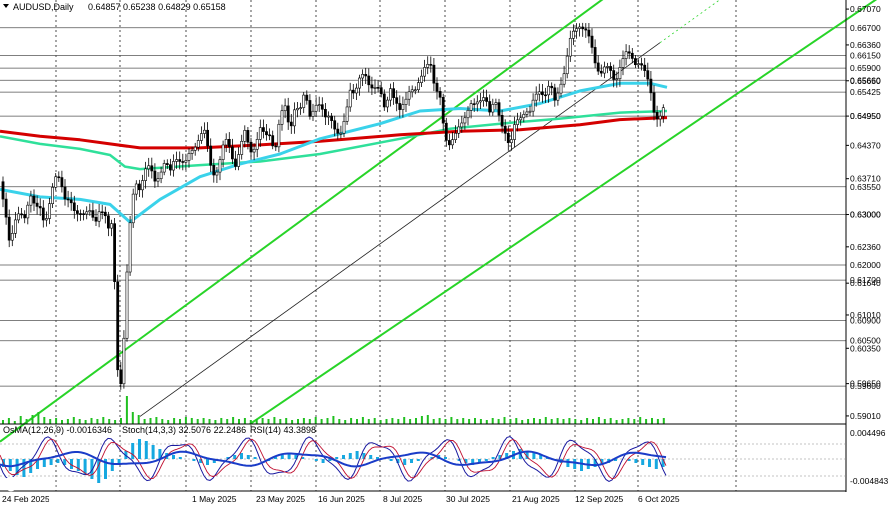 The image size is (888, 508). What do you see at coordinates (865, 80) in the screenshot?
I see `level-label: 0.65660` at bounding box center [865, 80].